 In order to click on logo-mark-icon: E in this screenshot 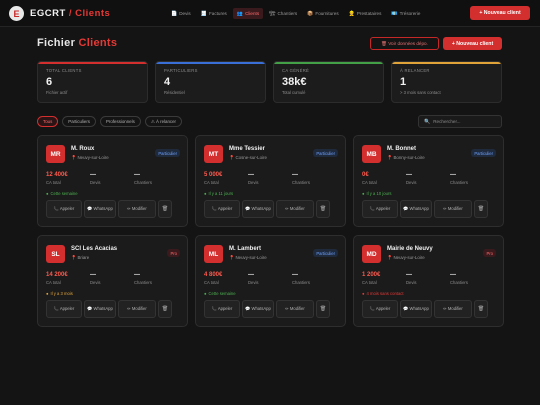, I will do `click(16, 13)`.